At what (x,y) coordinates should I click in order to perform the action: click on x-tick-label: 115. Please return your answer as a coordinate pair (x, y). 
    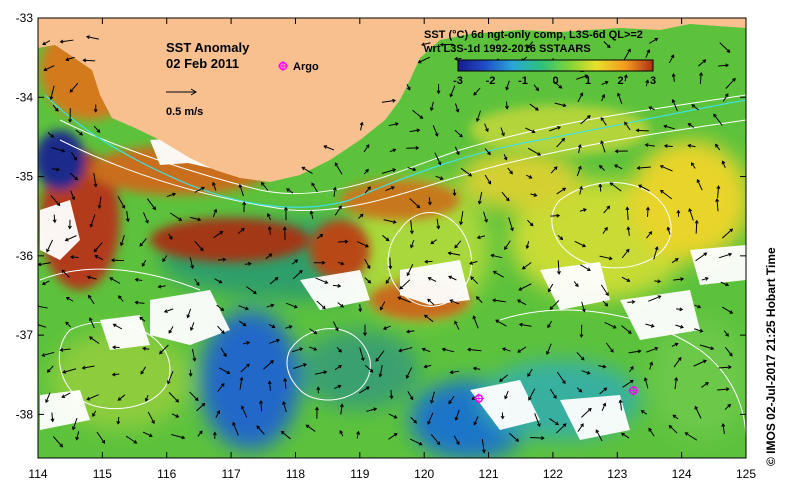
    Looking at the image, I should click on (102, 474).